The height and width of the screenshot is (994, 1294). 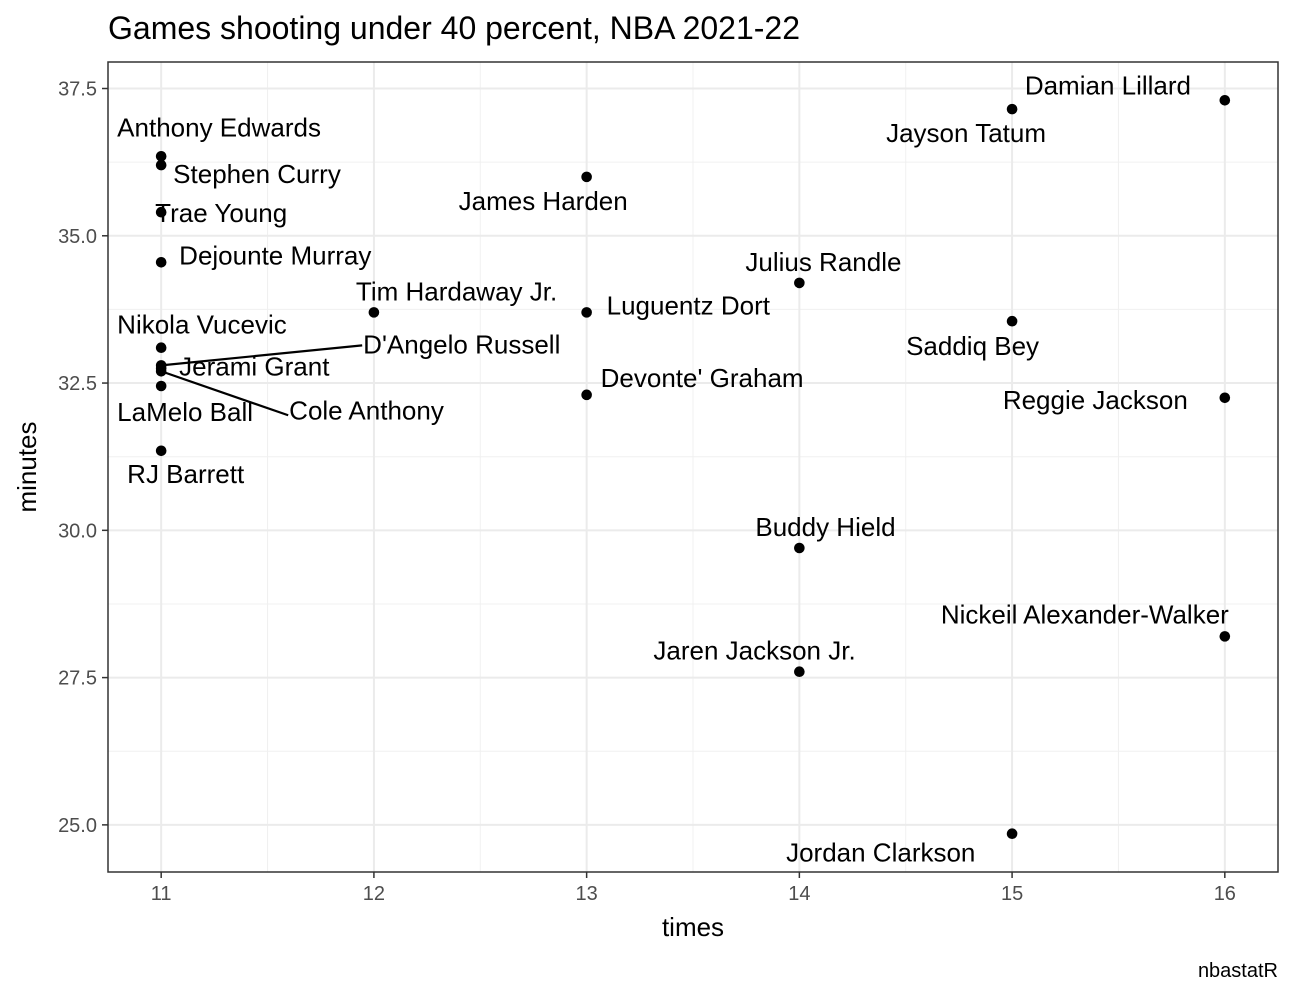 What do you see at coordinates (825, 527) in the screenshot?
I see `point-label: Buddy Hield` at bounding box center [825, 527].